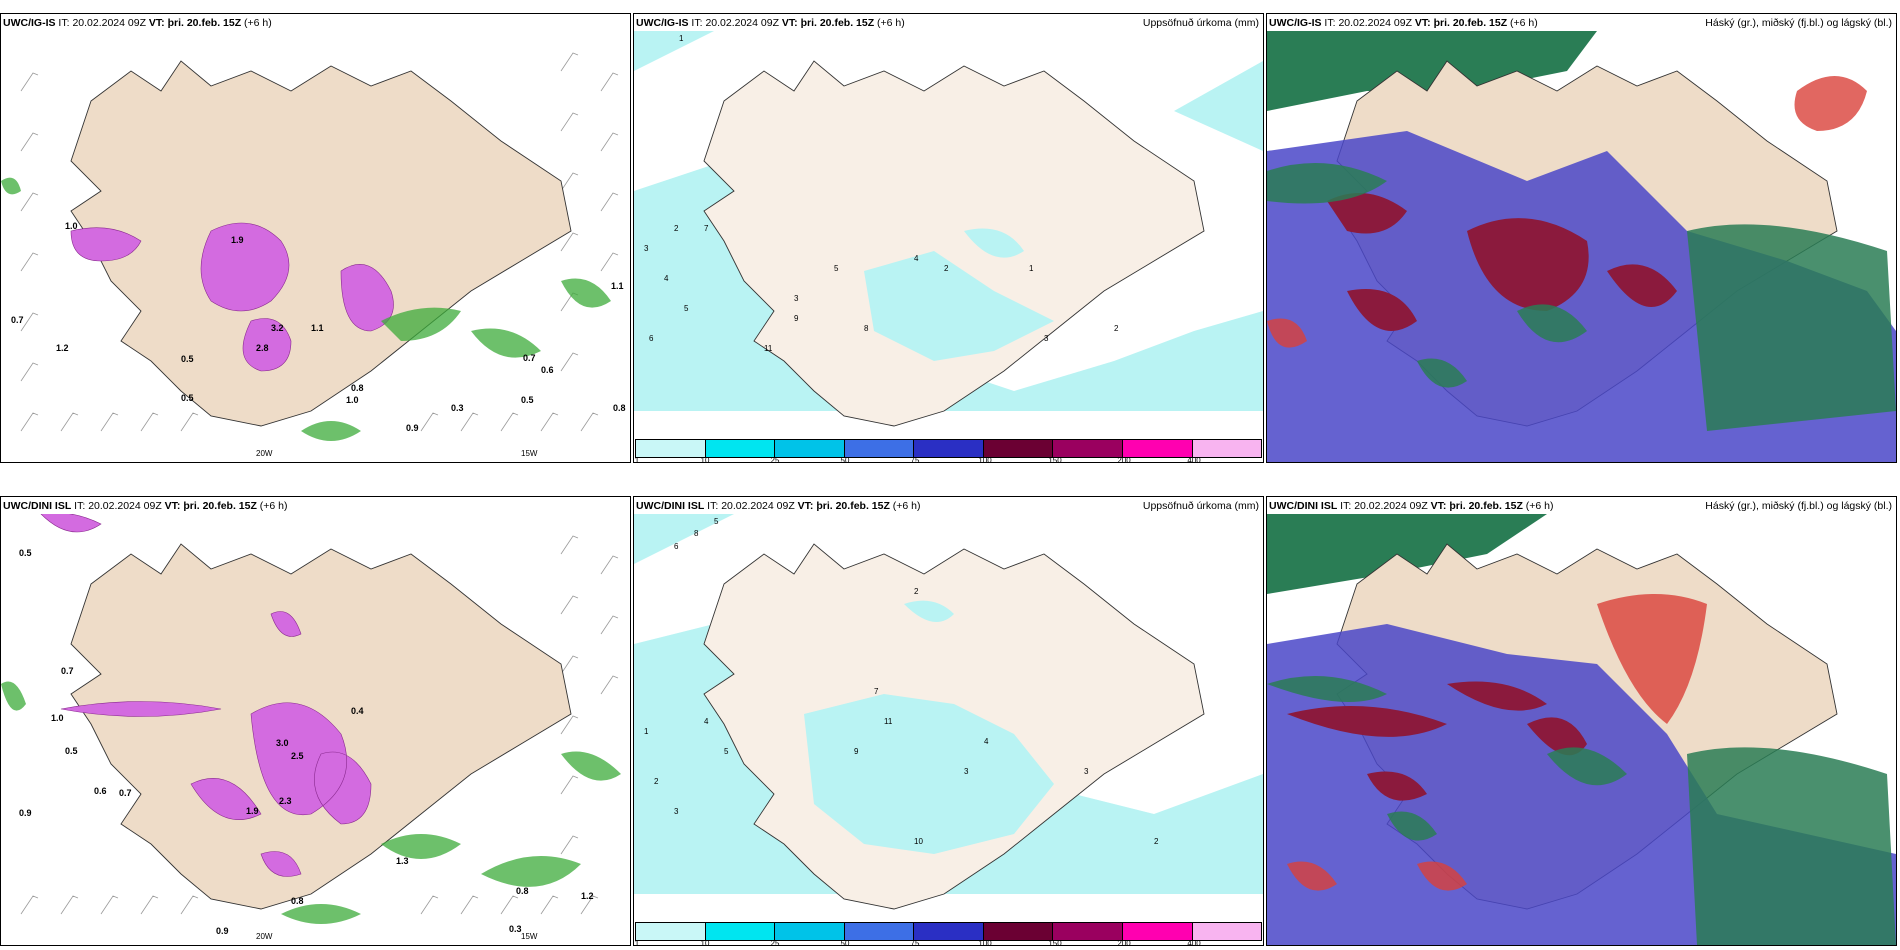  Describe the element at coordinates (918, 841) in the screenshot. I see `svg-text: 10` at that location.